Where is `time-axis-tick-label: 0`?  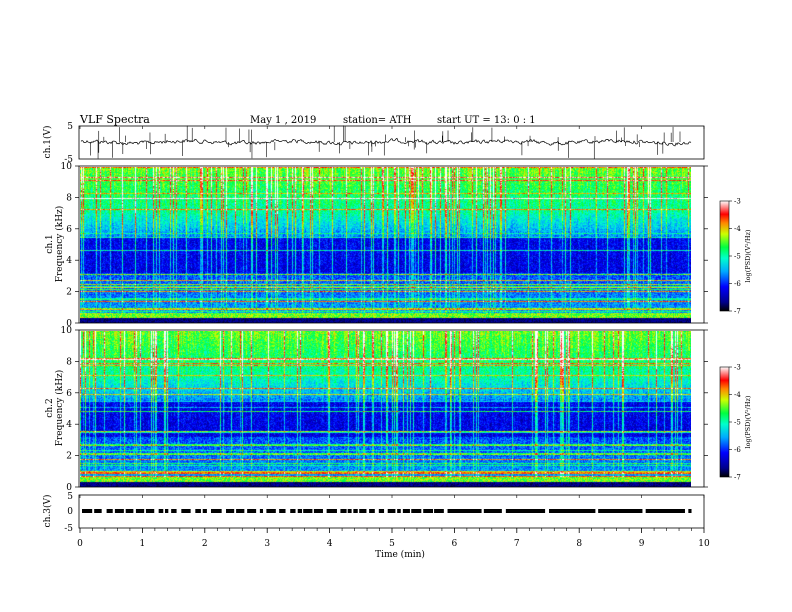
time-axis-tick-label: 0 is located at coordinates (80, 544).